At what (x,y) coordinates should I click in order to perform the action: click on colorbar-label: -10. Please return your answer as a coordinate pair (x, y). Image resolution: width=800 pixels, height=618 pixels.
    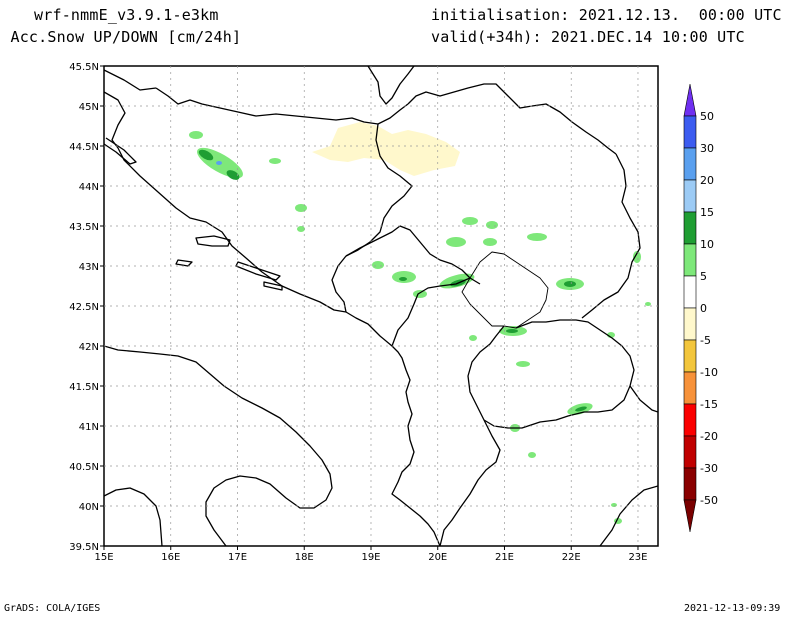
    Looking at the image, I should click on (709, 372).